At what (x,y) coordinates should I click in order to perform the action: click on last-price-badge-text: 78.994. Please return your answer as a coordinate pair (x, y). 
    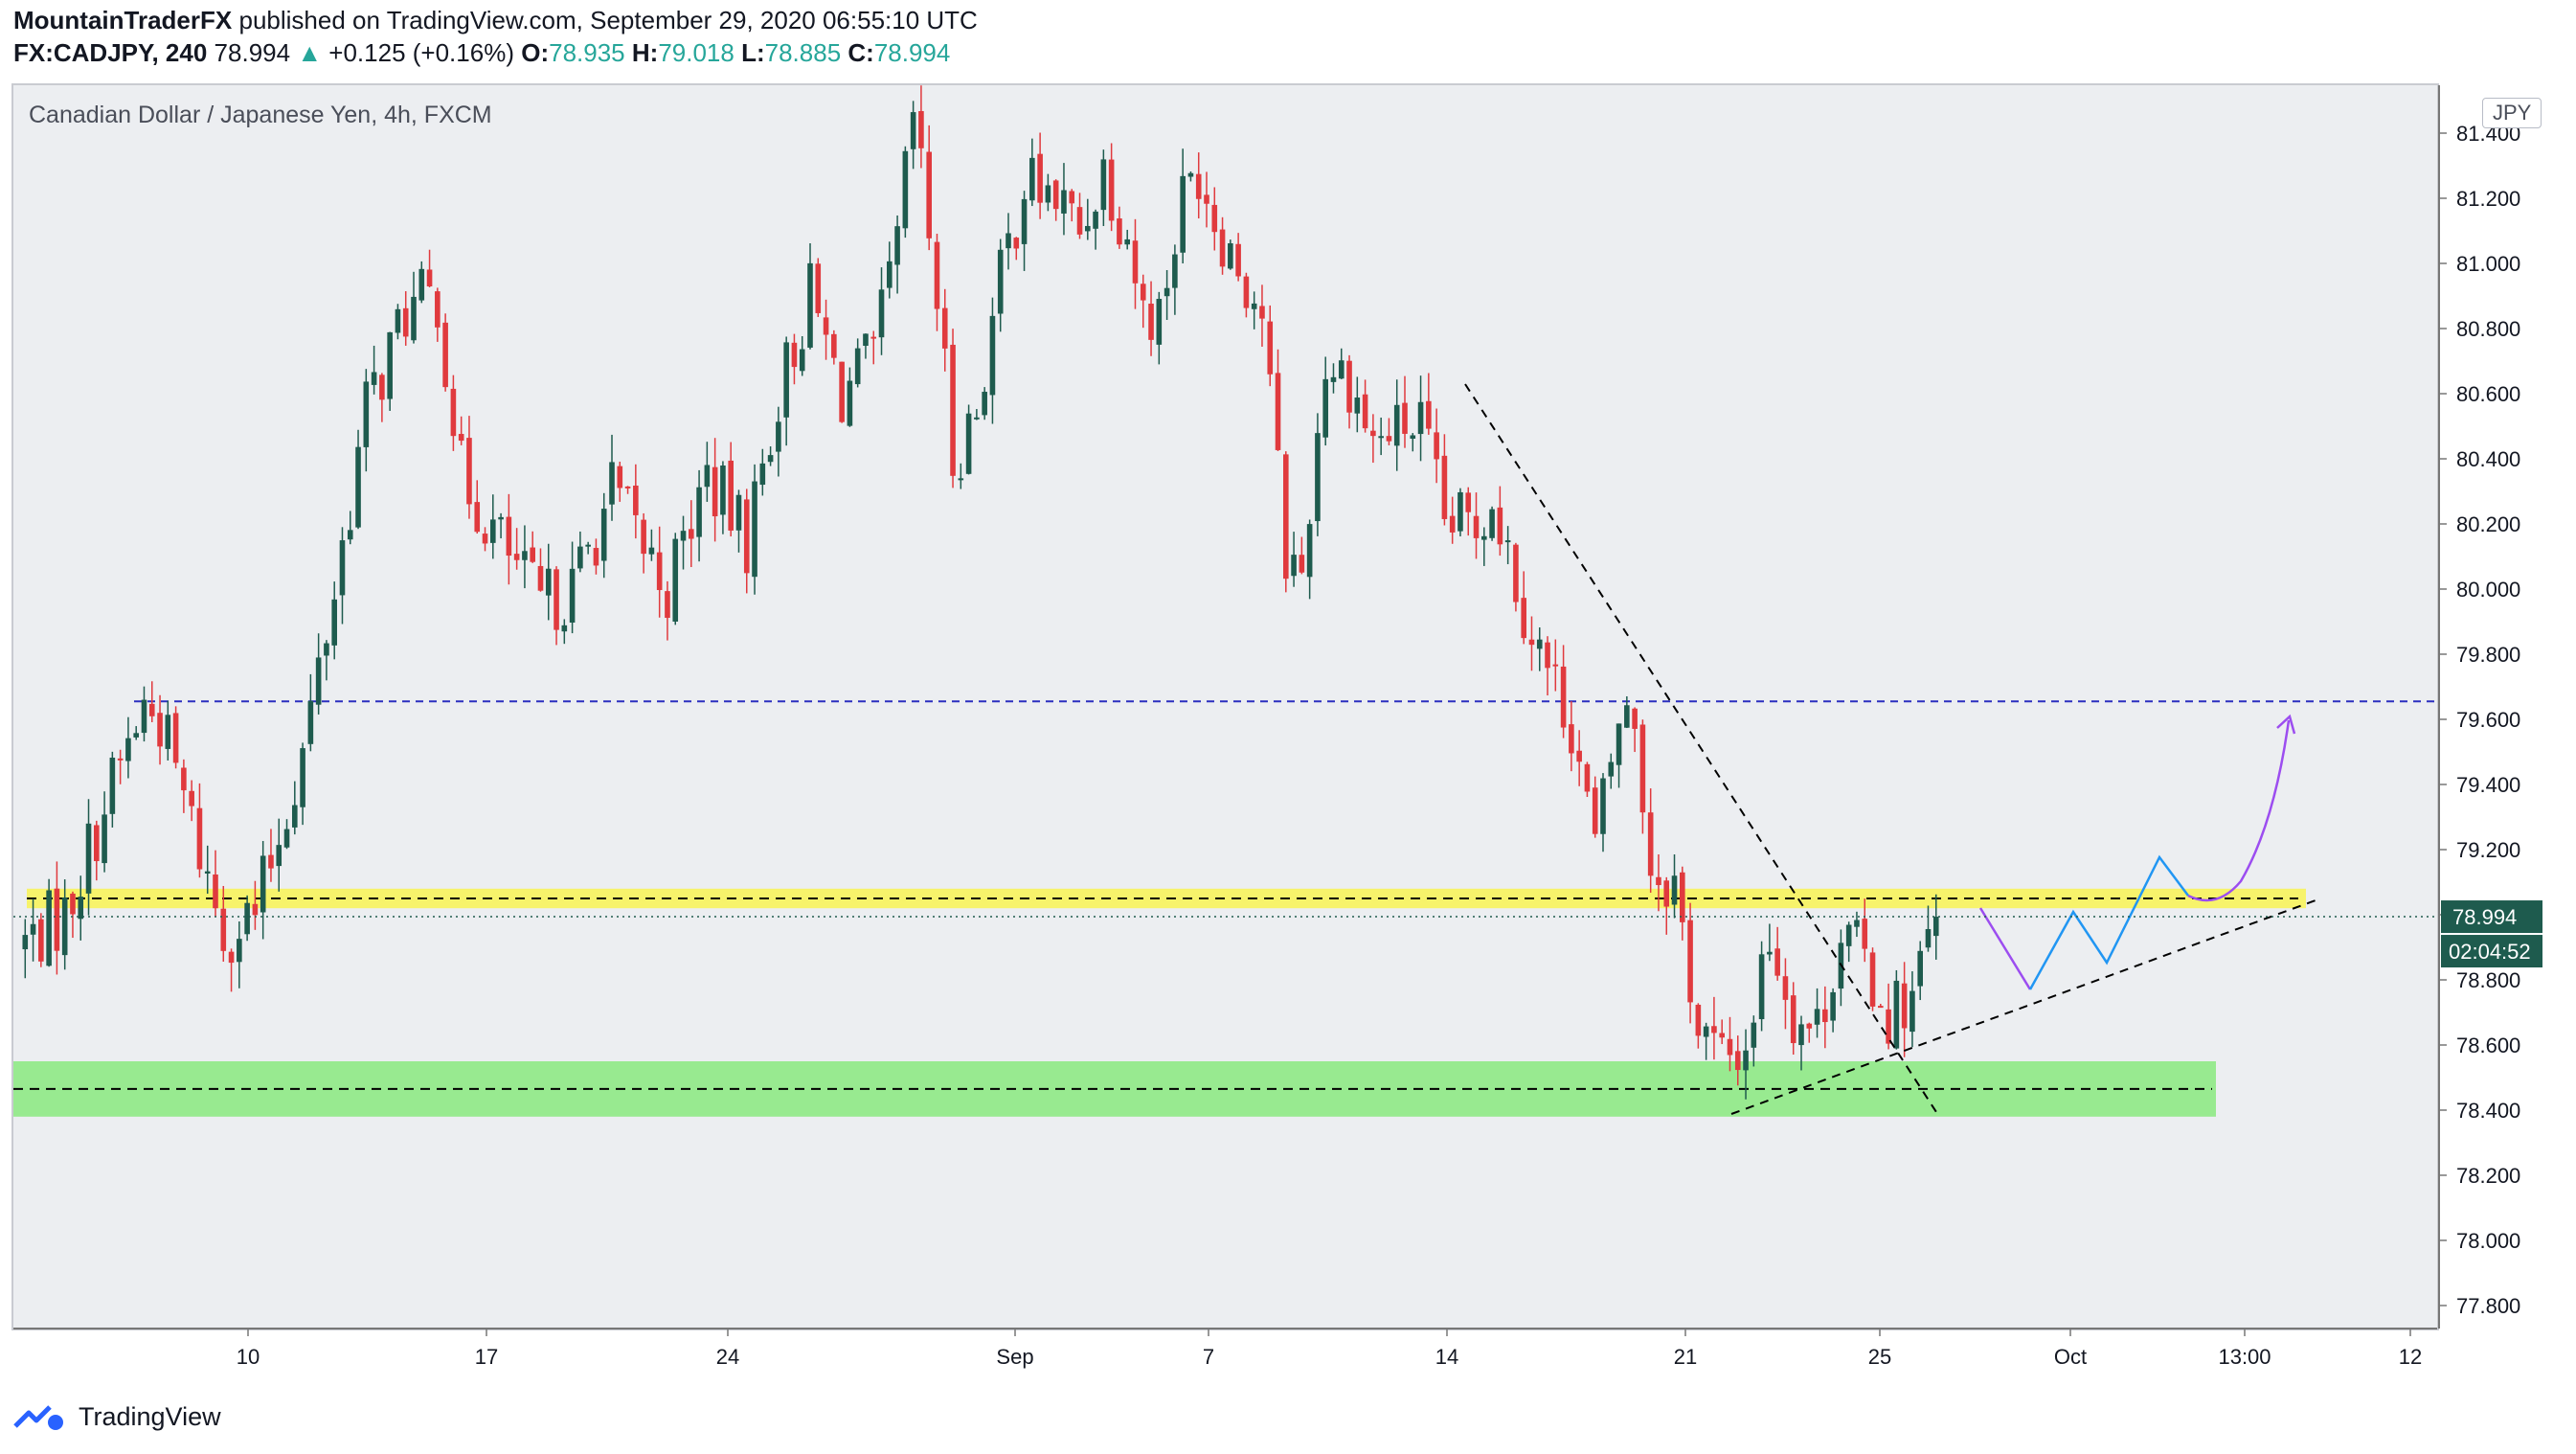
    Looking at the image, I should click on (2484, 917).